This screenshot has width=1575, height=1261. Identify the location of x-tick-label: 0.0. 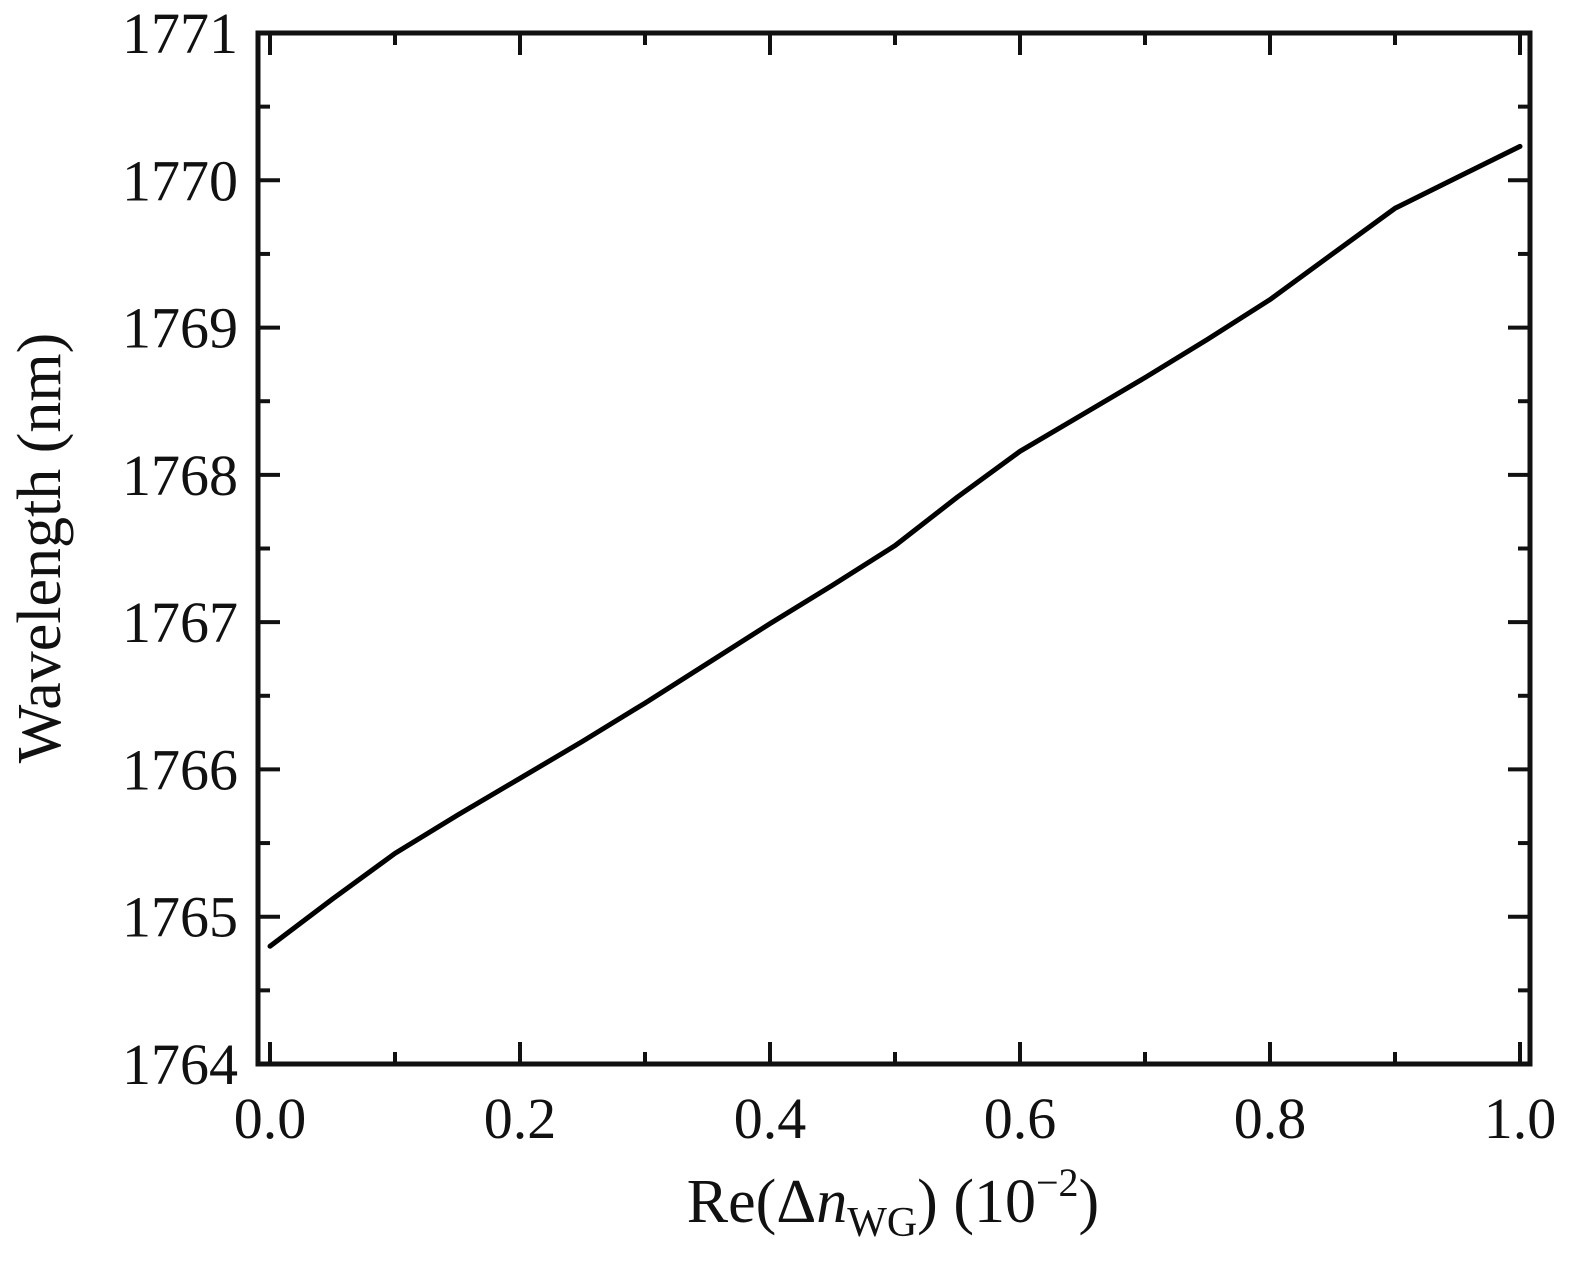
(270, 1118).